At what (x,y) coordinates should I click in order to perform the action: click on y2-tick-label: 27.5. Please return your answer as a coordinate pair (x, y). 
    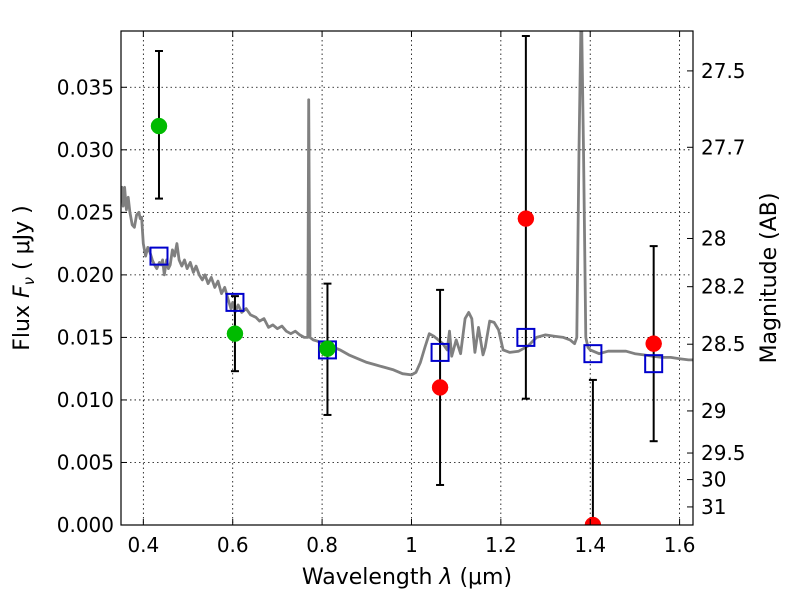
    Looking at the image, I should click on (723, 71).